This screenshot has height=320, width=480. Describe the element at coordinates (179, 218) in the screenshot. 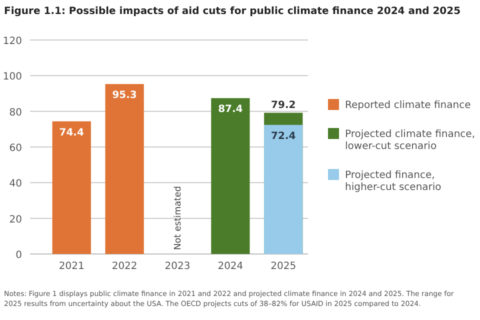

I see `annotation: Not estimated` at that location.